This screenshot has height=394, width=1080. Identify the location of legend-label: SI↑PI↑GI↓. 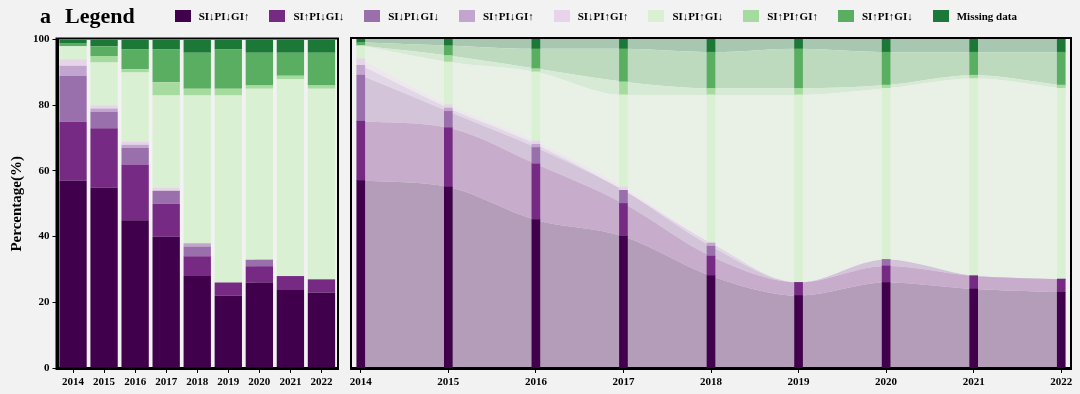
(887, 16).